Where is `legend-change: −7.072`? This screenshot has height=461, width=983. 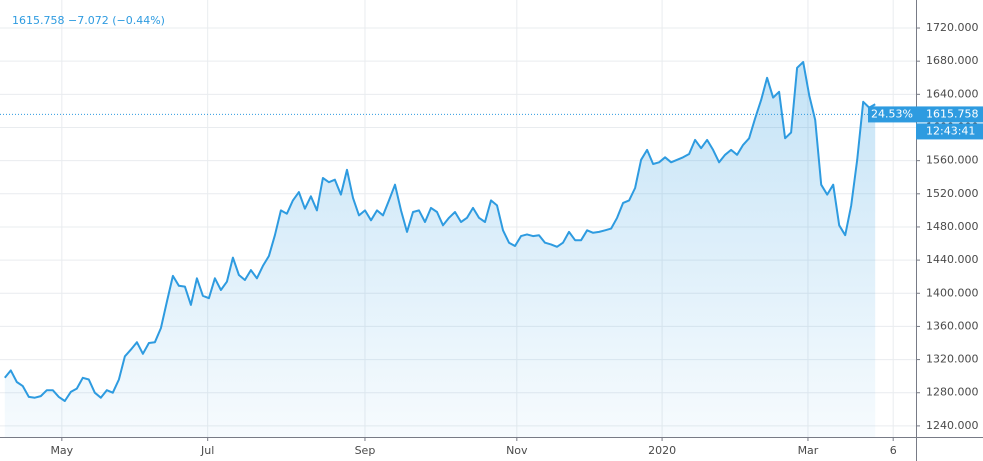 legend-change: −7.072 is located at coordinates (88, 20).